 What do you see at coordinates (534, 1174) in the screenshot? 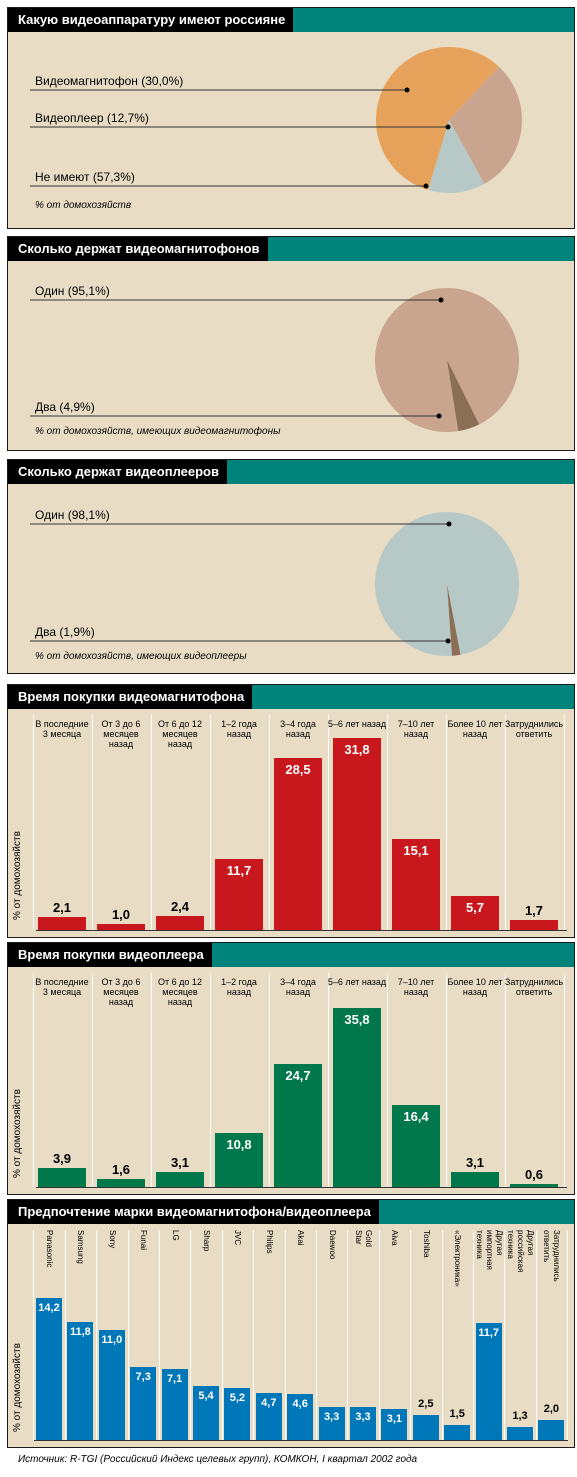
I see `bar-value-label: 0,6` at bounding box center [534, 1174].